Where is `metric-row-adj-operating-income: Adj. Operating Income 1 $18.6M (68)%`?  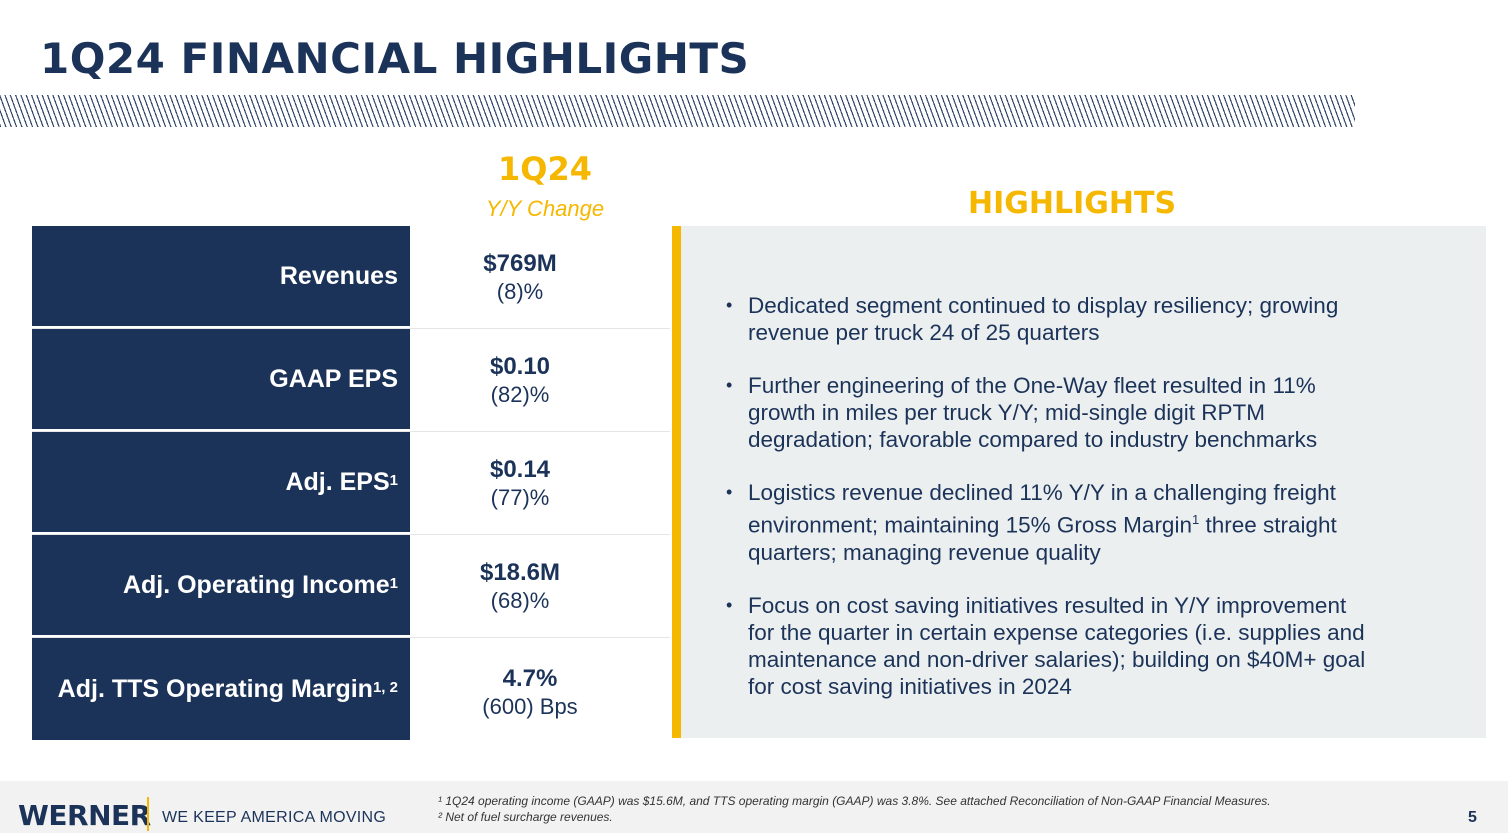 metric-row-adj-operating-income: Adj. Operating Income 1 $18.6M (68)% is located at coordinates (351, 586).